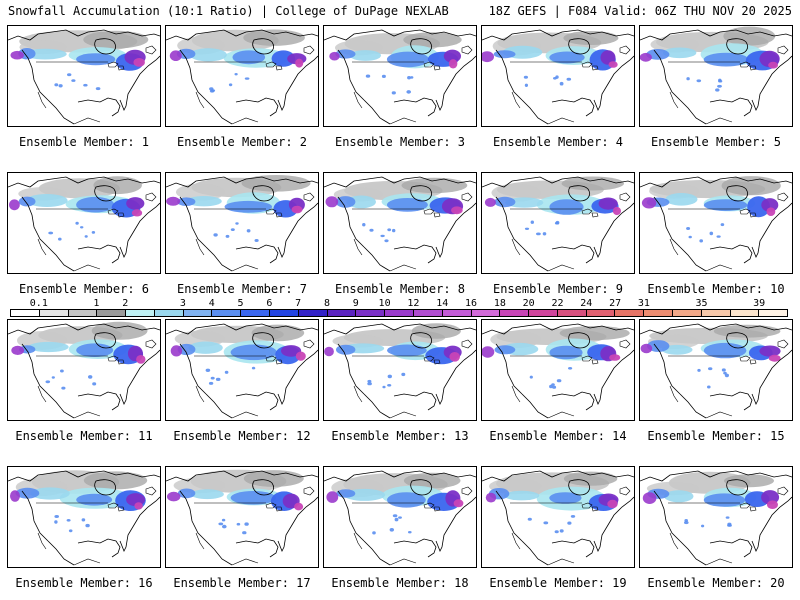 Image resolution: width=800 pixels, height=600 pixels. What do you see at coordinates (557, 303) in the screenshot?
I see `legend-tick-label: 22` at bounding box center [557, 303].